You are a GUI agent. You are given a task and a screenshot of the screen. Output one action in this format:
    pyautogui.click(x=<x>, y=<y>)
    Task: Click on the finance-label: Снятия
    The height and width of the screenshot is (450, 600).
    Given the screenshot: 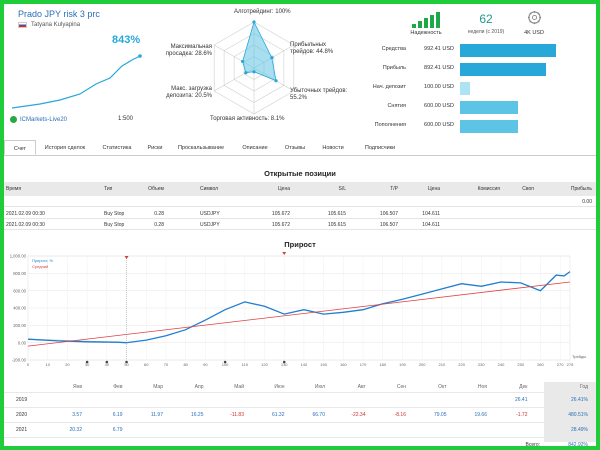 What is the action you would take?
    pyautogui.click(x=396, y=106)
    